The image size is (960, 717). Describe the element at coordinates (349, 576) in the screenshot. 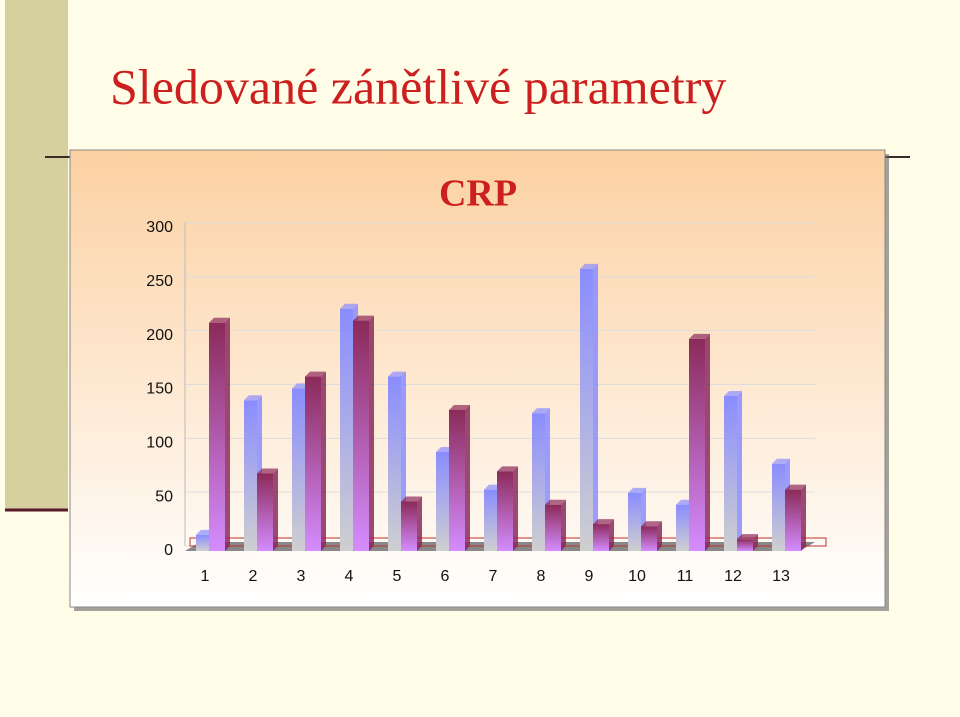

I see `x-tick-label: 4` at that location.